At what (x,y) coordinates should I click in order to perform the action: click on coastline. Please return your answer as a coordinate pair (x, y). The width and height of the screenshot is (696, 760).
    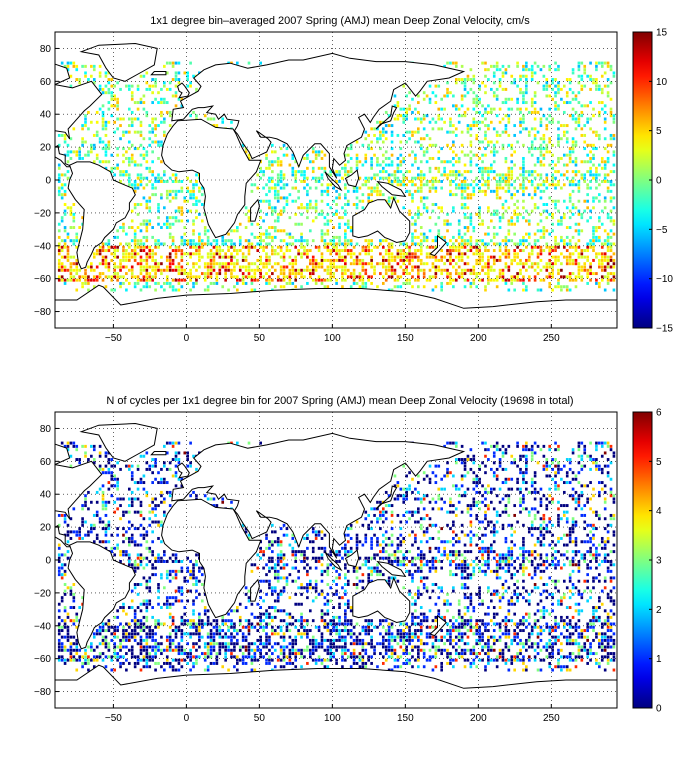
    Looking at the image, I should click on (79, 115).